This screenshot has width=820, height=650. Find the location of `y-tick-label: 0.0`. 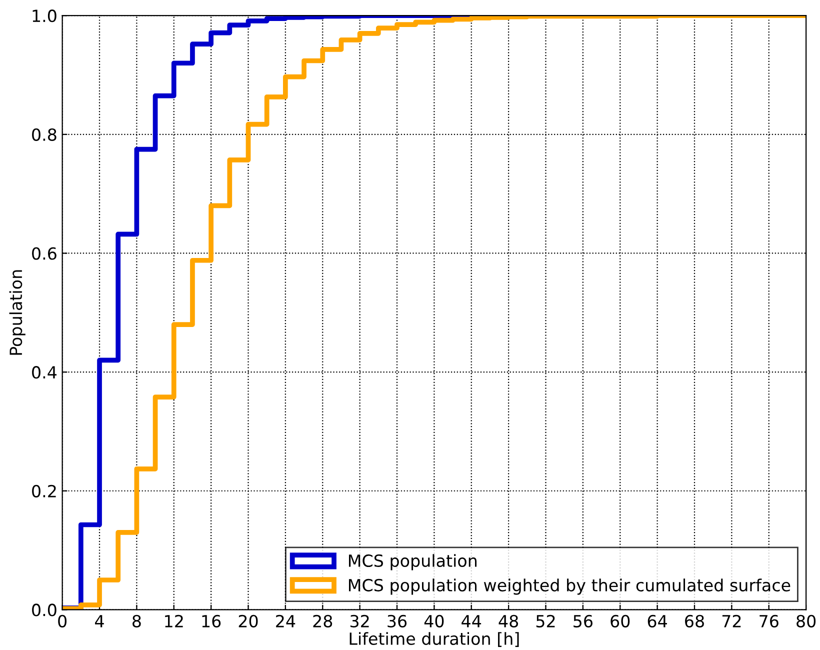

y-tick-label: 0.0 is located at coordinates (44, 610).